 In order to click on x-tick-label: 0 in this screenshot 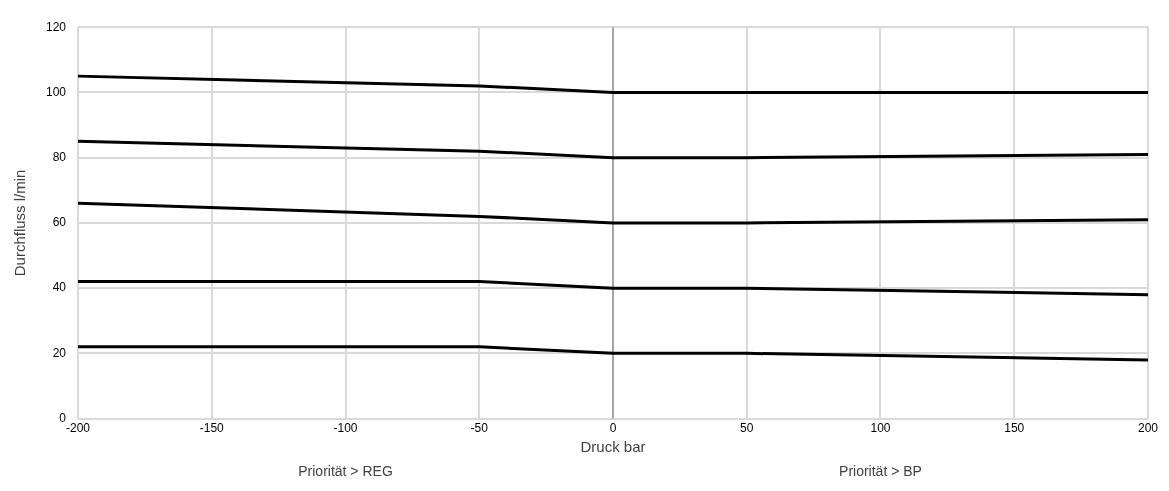, I will do `click(613, 428)`.